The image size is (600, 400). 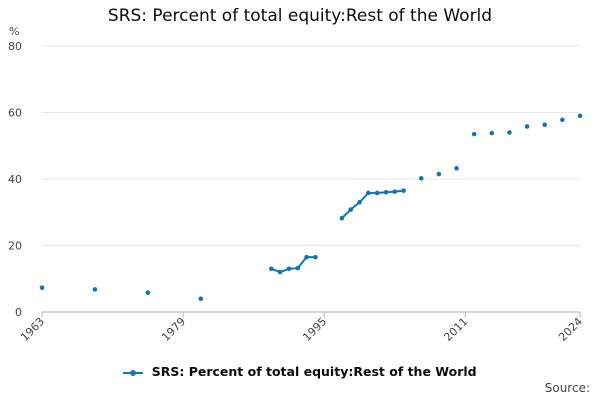 What do you see at coordinates (173, 329) in the screenshot?
I see `x-tick-label: 1979` at bounding box center [173, 329].